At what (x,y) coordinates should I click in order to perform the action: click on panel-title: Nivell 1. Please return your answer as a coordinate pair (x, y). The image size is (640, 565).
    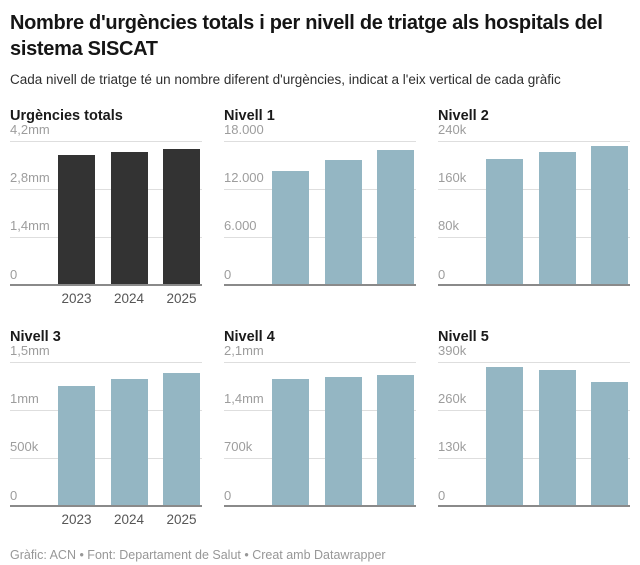
    Looking at the image, I should click on (249, 115).